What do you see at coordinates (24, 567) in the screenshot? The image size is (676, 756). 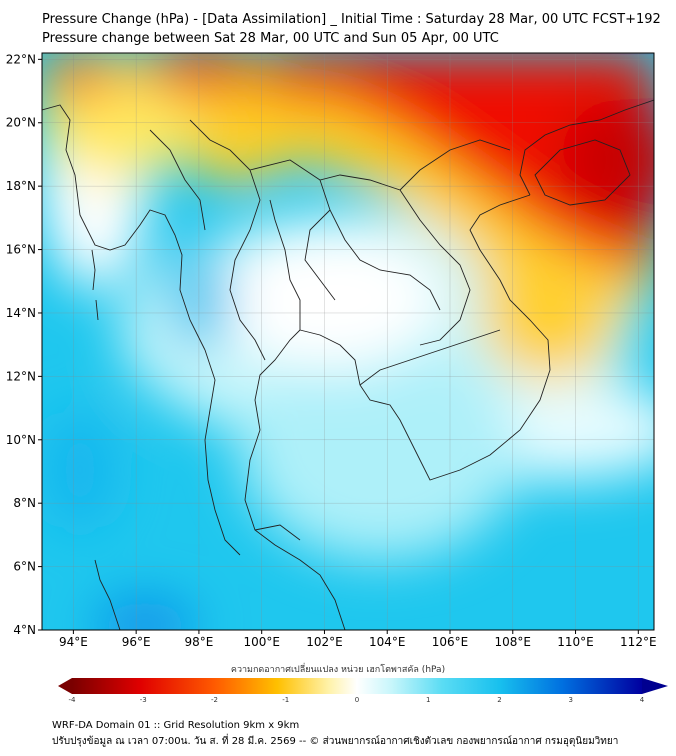 I see `lat-tick-label: 6°N` at bounding box center [24, 567].